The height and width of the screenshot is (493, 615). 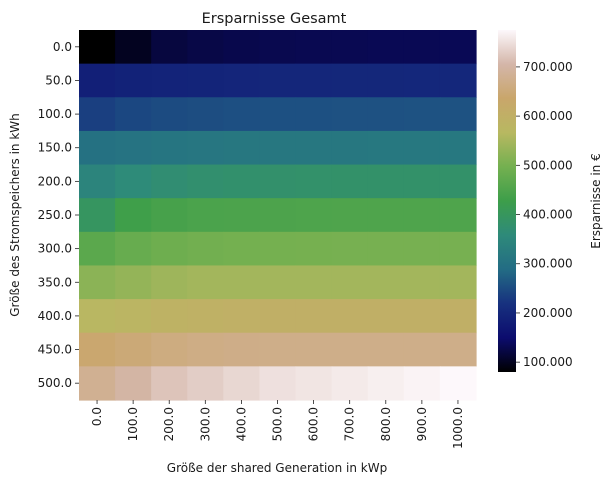 What do you see at coordinates (386, 424) in the screenshot?
I see `x-tick-label: 800.0` at bounding box center [386, 424].